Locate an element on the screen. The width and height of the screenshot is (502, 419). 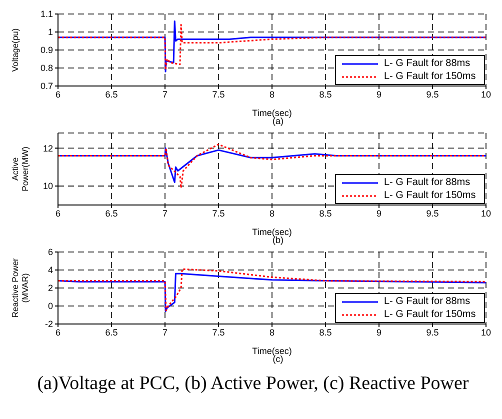
y-tick-label: 2 is located at coordinates (50, 288).